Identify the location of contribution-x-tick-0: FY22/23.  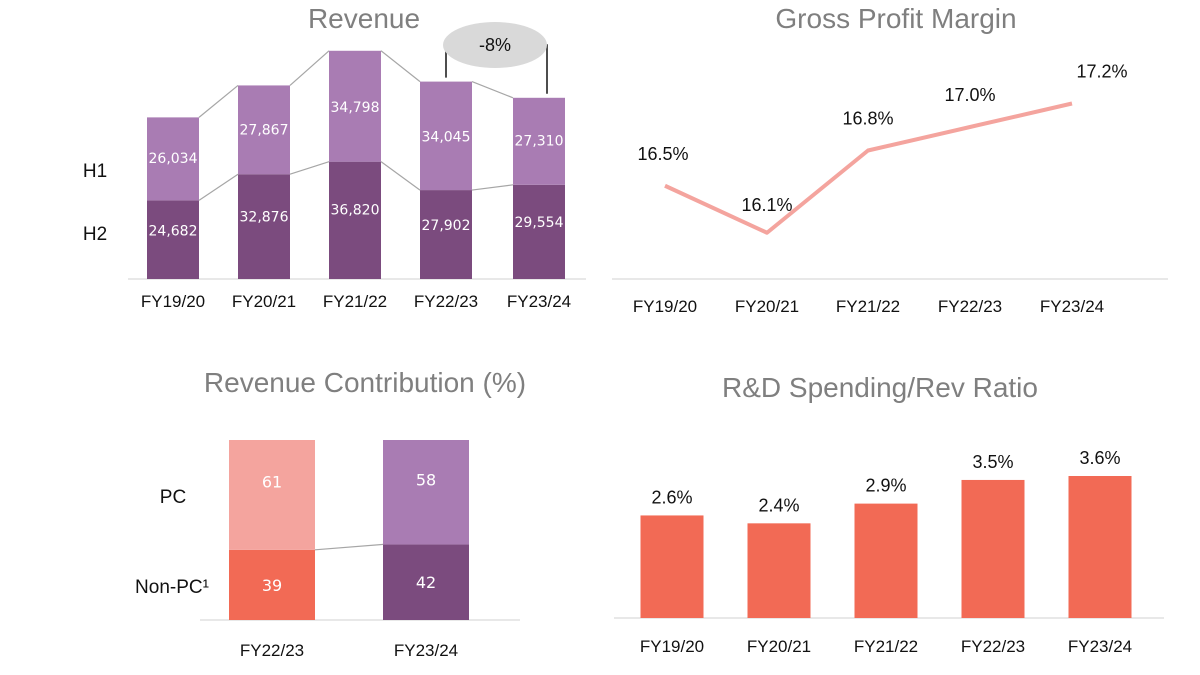
(272, 650).